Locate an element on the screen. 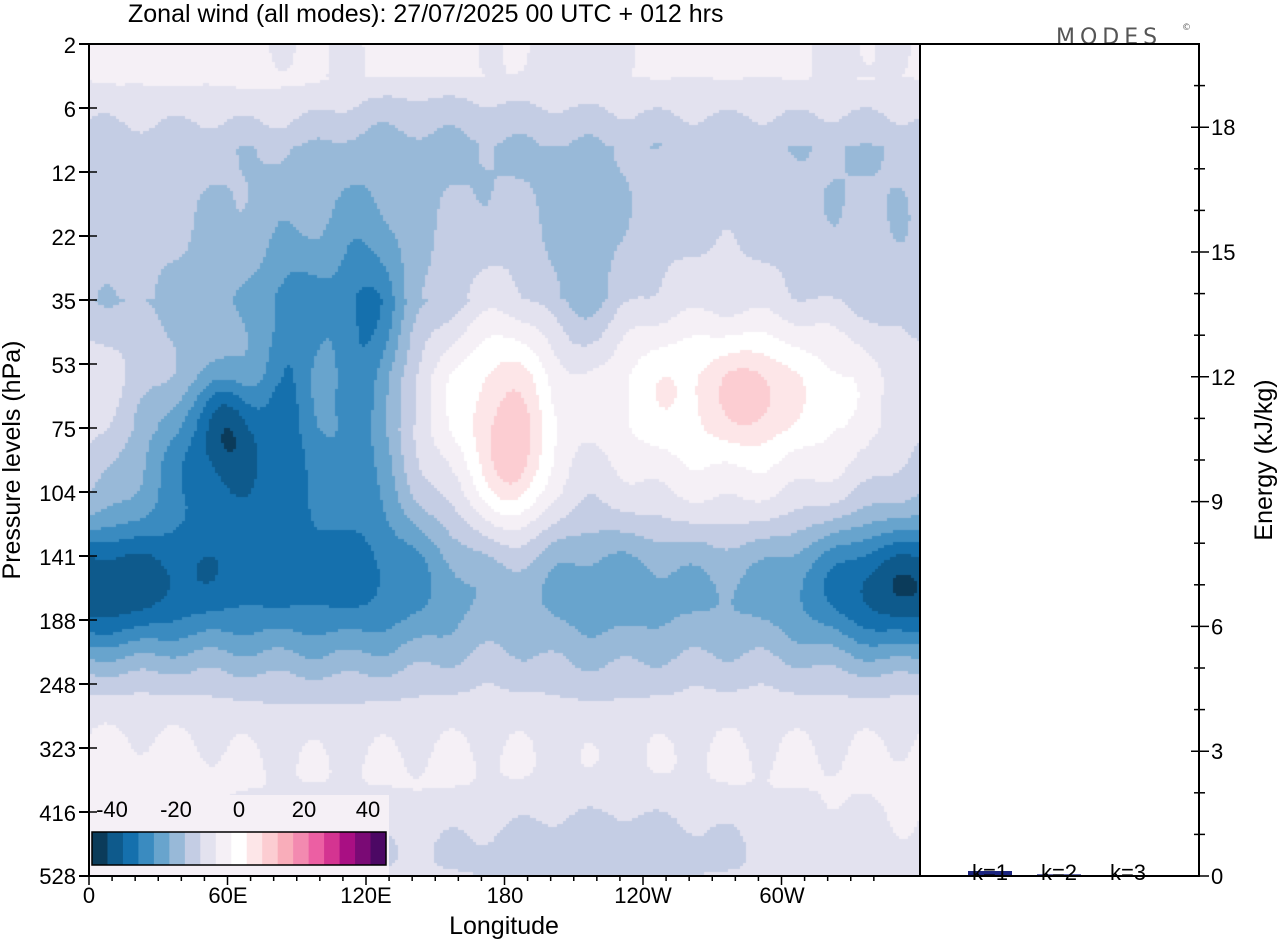 This screenshot has width=1280, height=942. longitude-tick-label: 120E is located at coordinates (365, 895).